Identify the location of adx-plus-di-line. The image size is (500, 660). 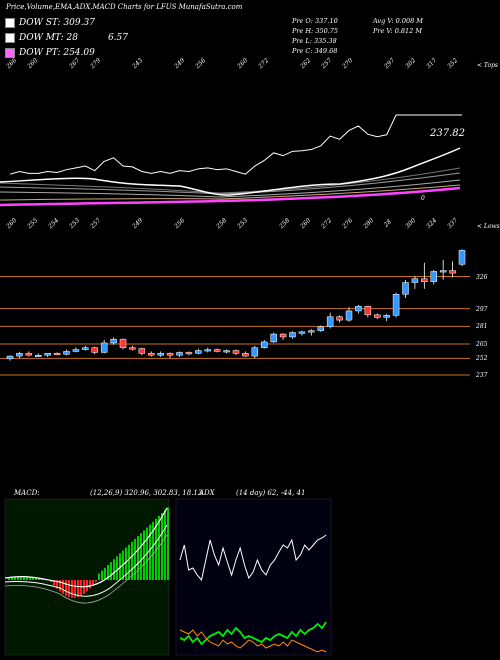
(253, 633).